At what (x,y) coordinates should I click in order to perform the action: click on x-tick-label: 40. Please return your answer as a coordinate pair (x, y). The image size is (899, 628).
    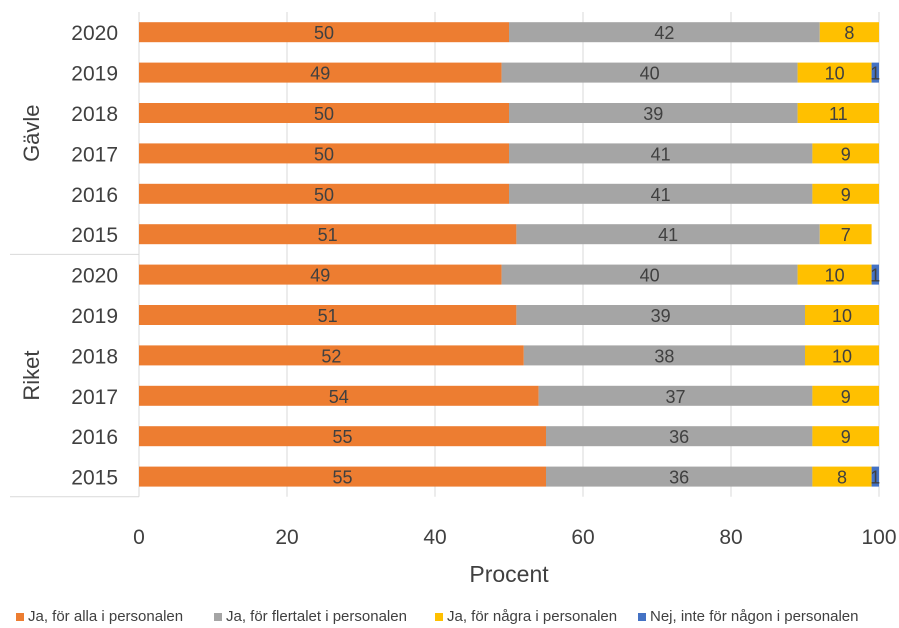
    Looking at the image, I should click on (434, 537).